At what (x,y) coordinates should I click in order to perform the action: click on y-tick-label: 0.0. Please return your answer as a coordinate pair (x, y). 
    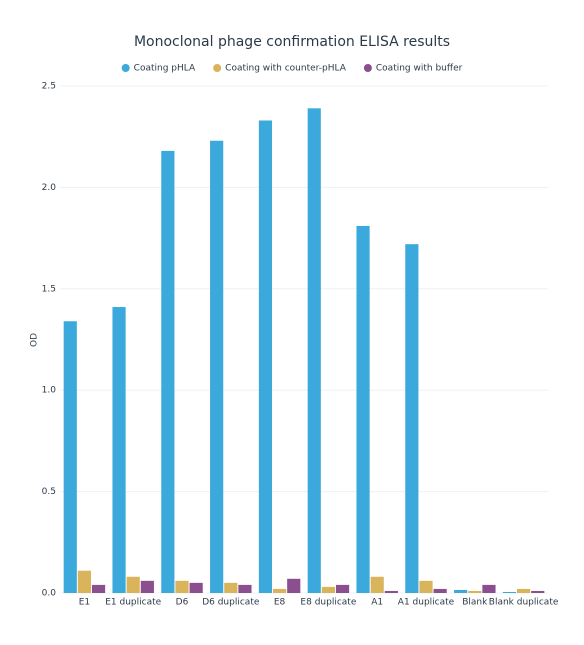
    Looking at the image, I should click on (49, 594).